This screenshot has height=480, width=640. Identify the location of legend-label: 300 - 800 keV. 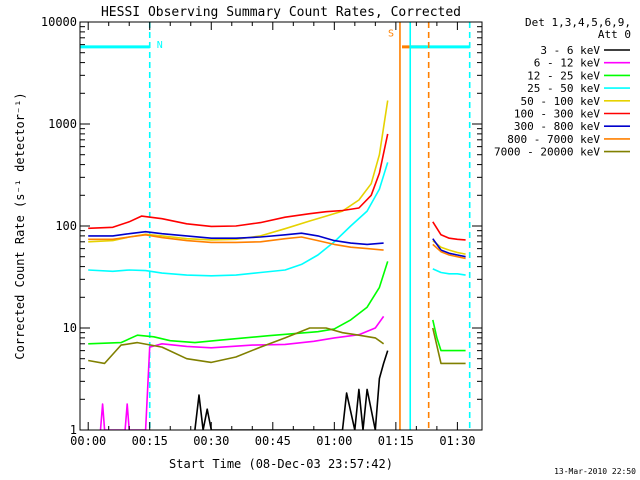
(557, 126).